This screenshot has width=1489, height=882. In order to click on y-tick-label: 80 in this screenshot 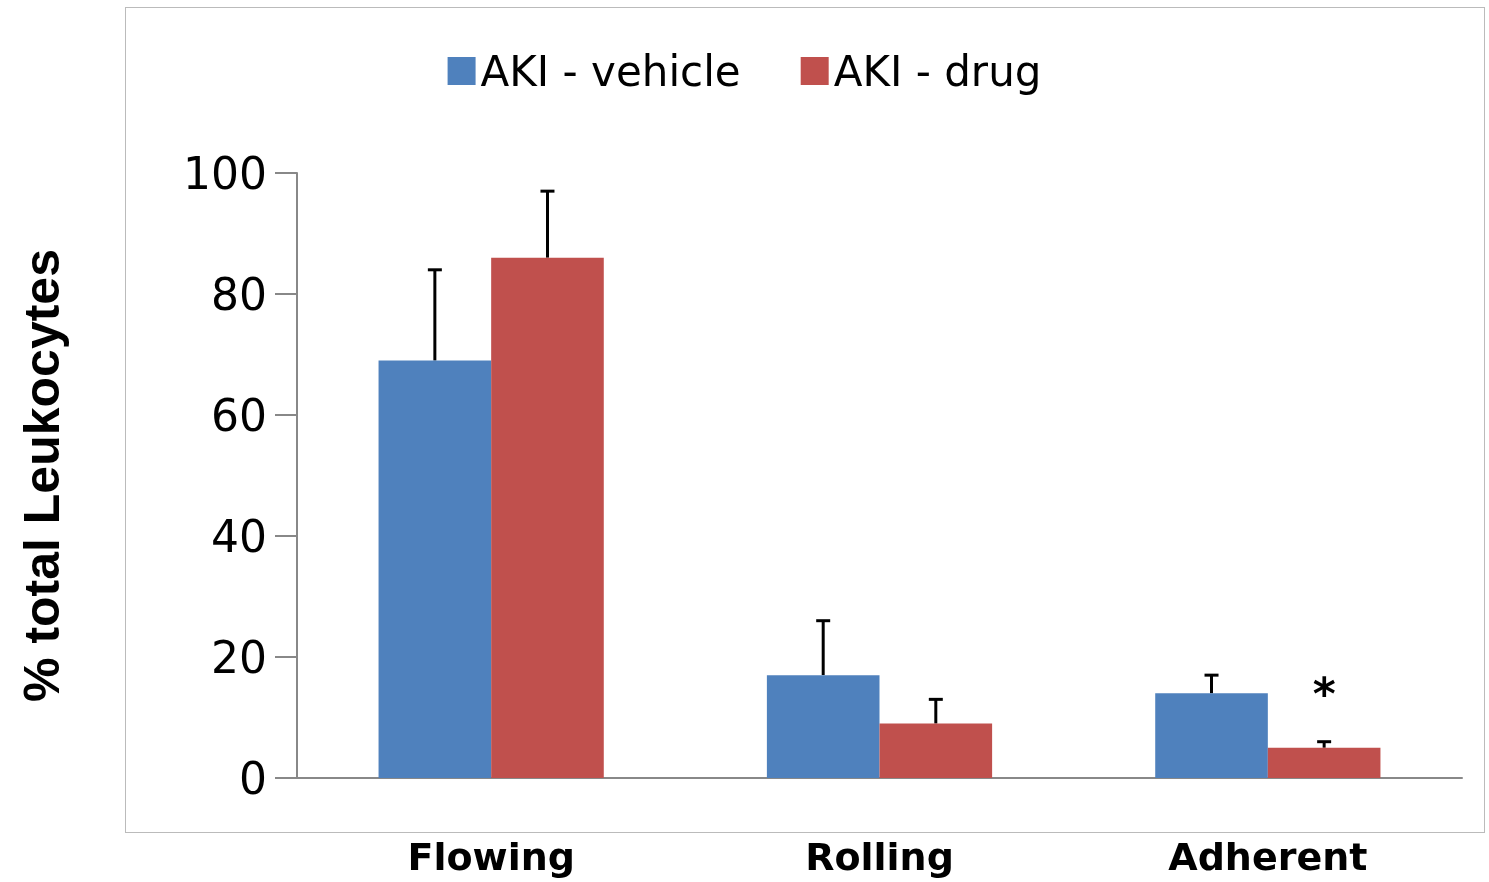, I will do `click(239, 294)`.